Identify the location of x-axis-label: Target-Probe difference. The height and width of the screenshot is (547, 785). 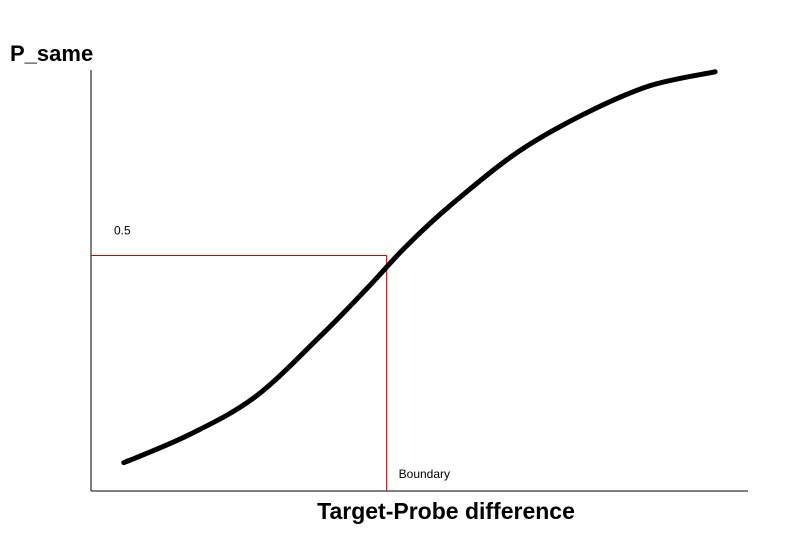
(446, 511).